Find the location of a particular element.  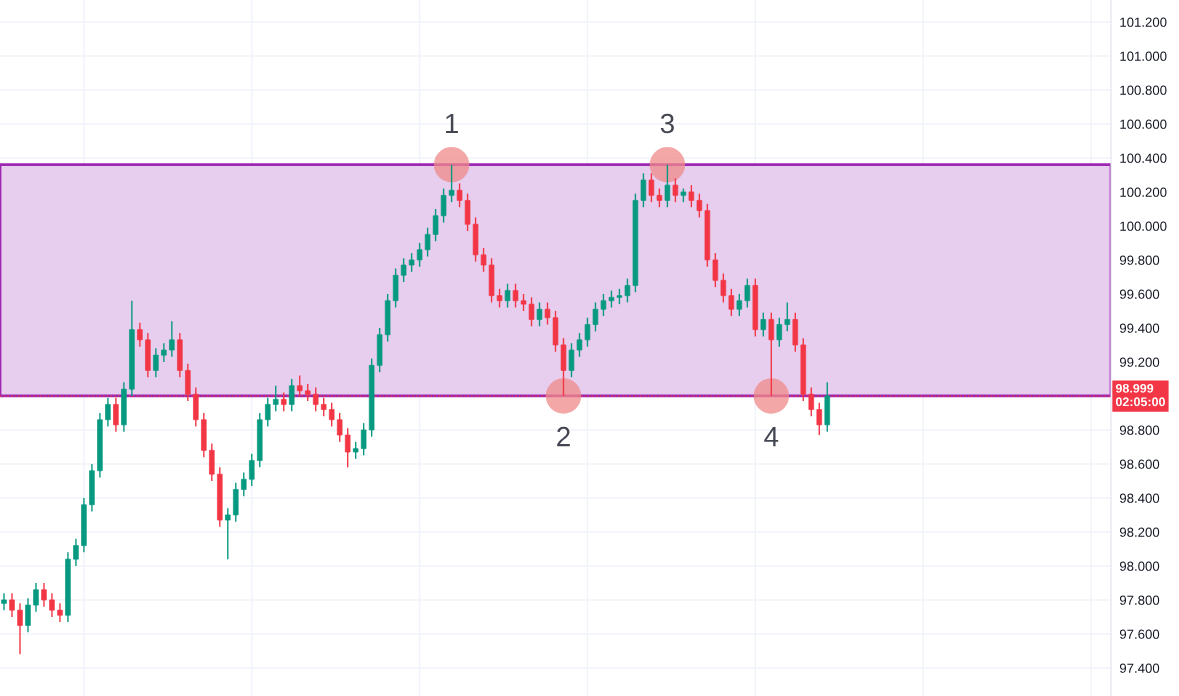

annotation: 4 is located at coordinates (771, 437).